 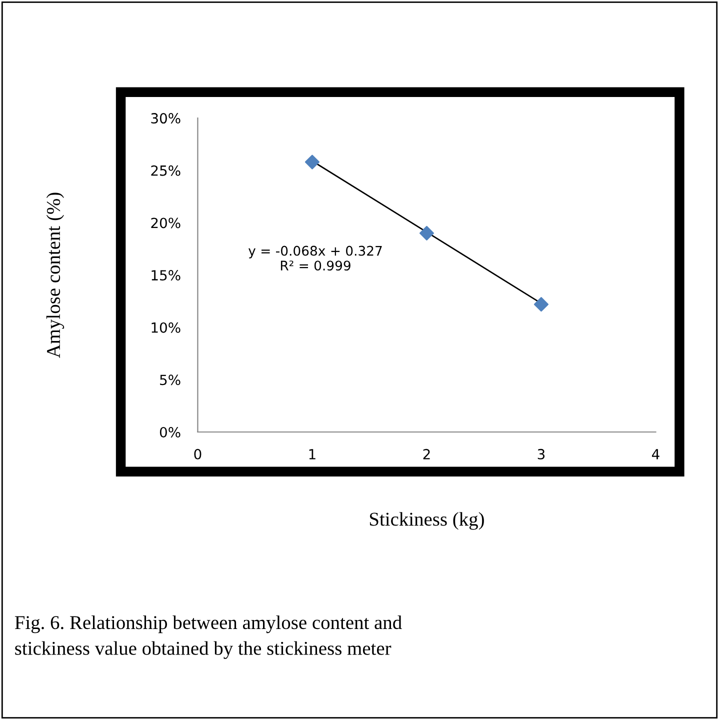 I want to click on x-tick-label: 4, so click(x=656, y=454).